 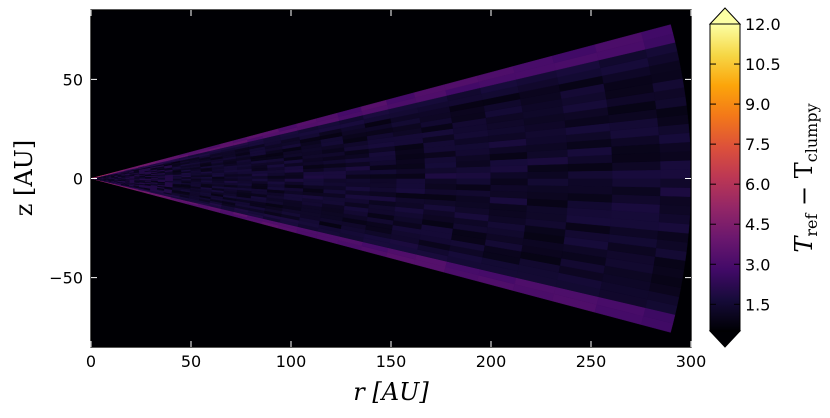 What do you see at coordinates (691, 361) in the screenshot?
I see `x-tick-label: 300` at bounding box center [691, 361].